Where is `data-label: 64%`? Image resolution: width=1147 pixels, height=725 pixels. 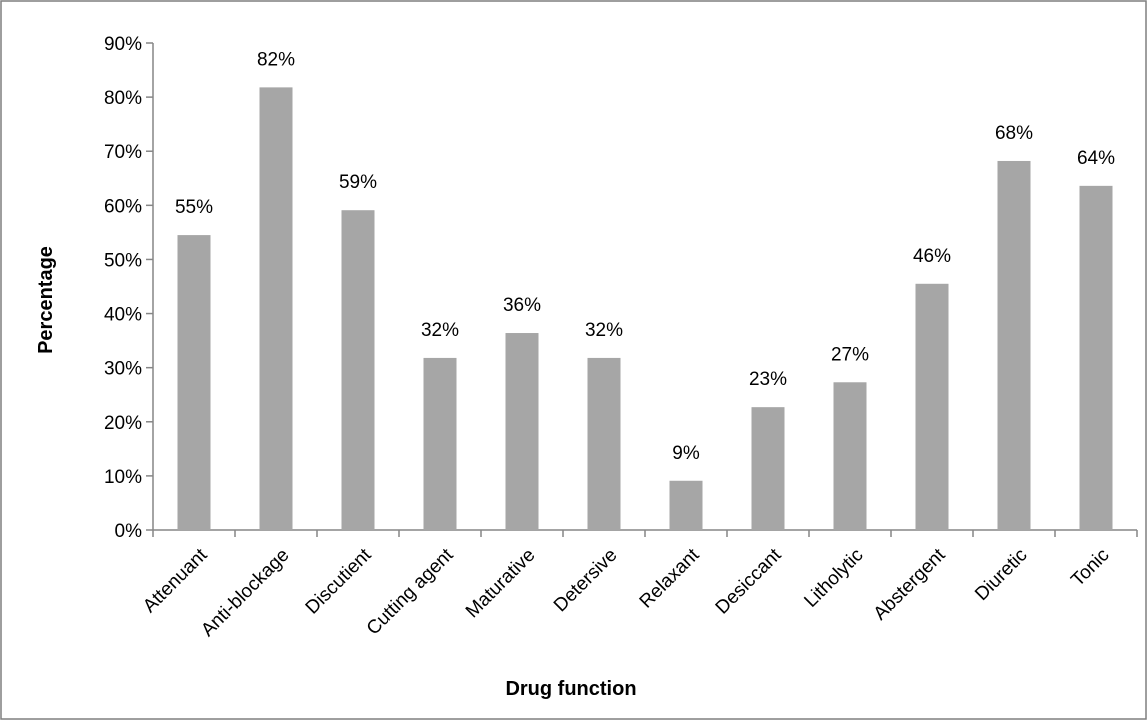 data-label: 64% is located at coordinates (1096, 158).